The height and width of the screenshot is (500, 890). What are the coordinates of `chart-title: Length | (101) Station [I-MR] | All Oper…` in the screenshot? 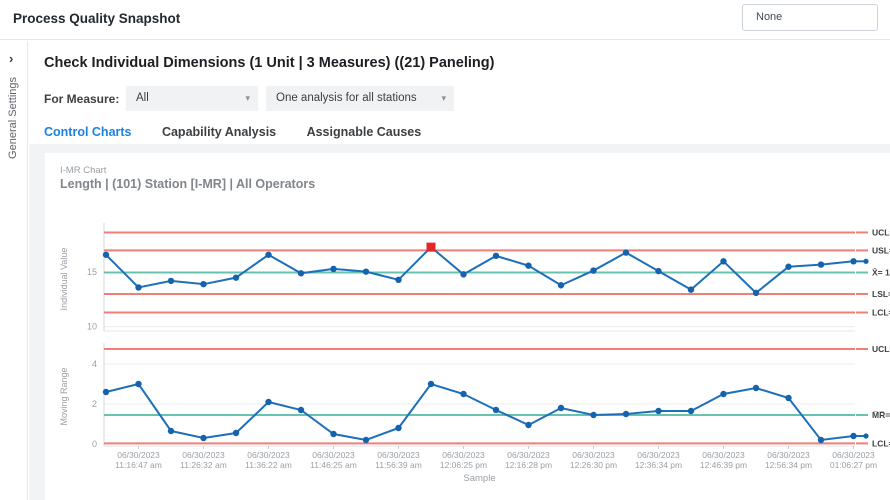 It's located at (188, 184).